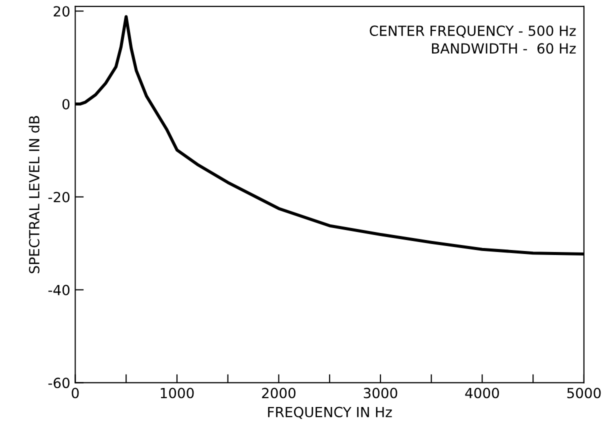 This screenshot has width=602, height=430. Describe the element at coordinates (34, 195) in the screenshot. I see `y-axis-title: SPECTRAL LEVEL IN dB` at that location.